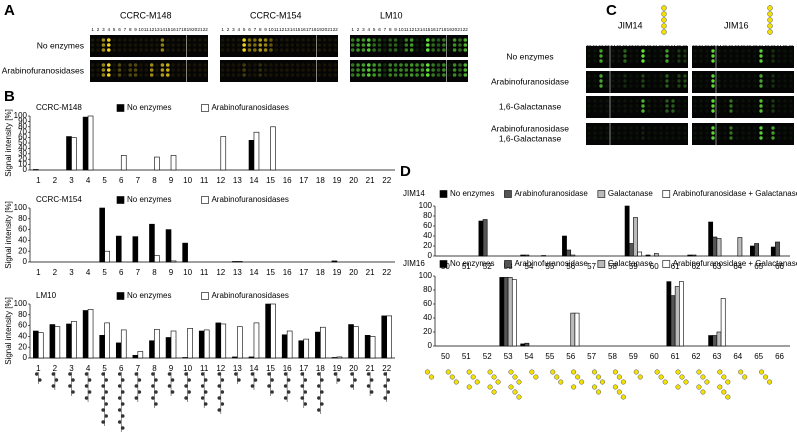  I want to click on glycan-icon, so click(664, 8).